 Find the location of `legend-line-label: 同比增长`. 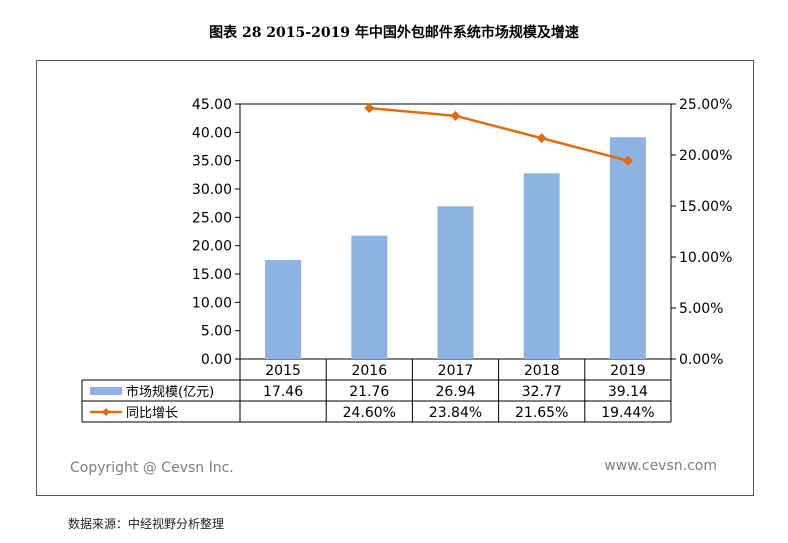

legend-line-label: 同比增长 is located at coordinates (152, 413).